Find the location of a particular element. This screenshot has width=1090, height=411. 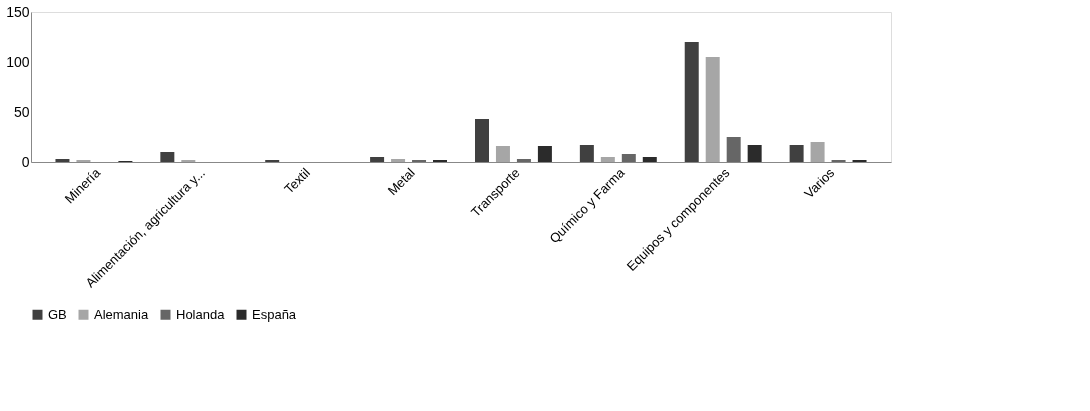

legend-label: Holanda is located at coordinates (201, 314).